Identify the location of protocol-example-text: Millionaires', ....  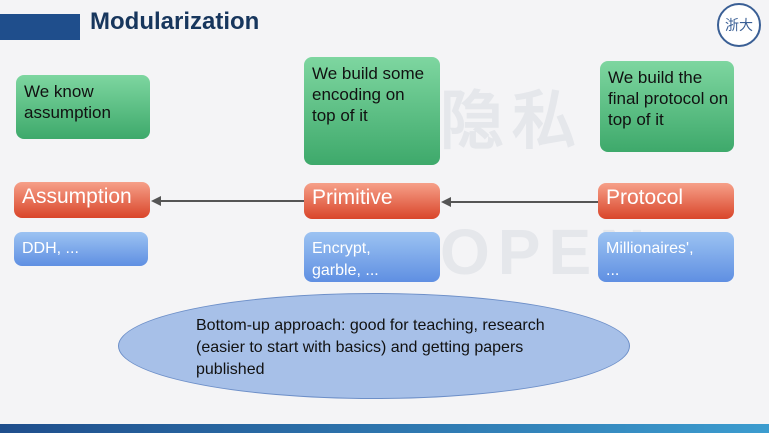
(650, 259).